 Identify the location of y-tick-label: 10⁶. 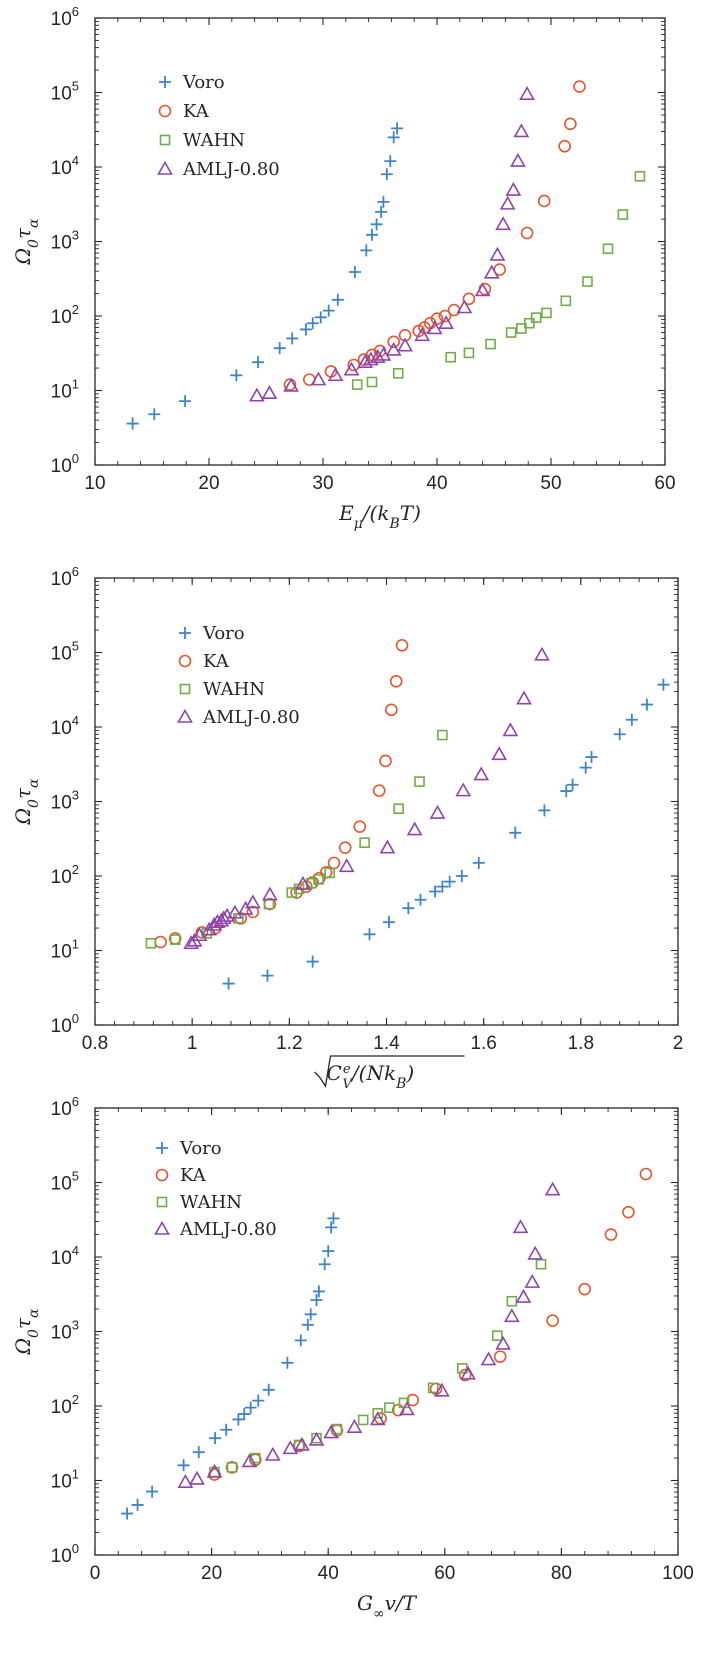
(65, 1107).